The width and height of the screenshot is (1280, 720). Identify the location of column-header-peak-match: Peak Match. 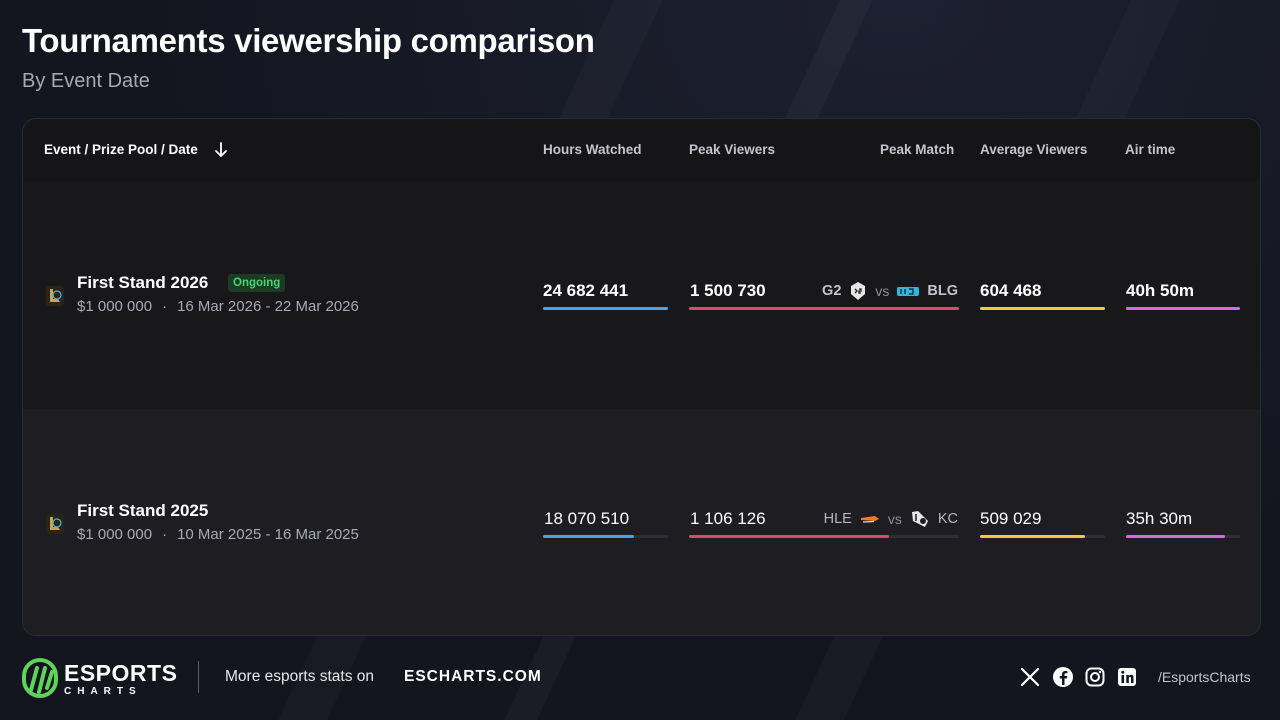
(917, 149).